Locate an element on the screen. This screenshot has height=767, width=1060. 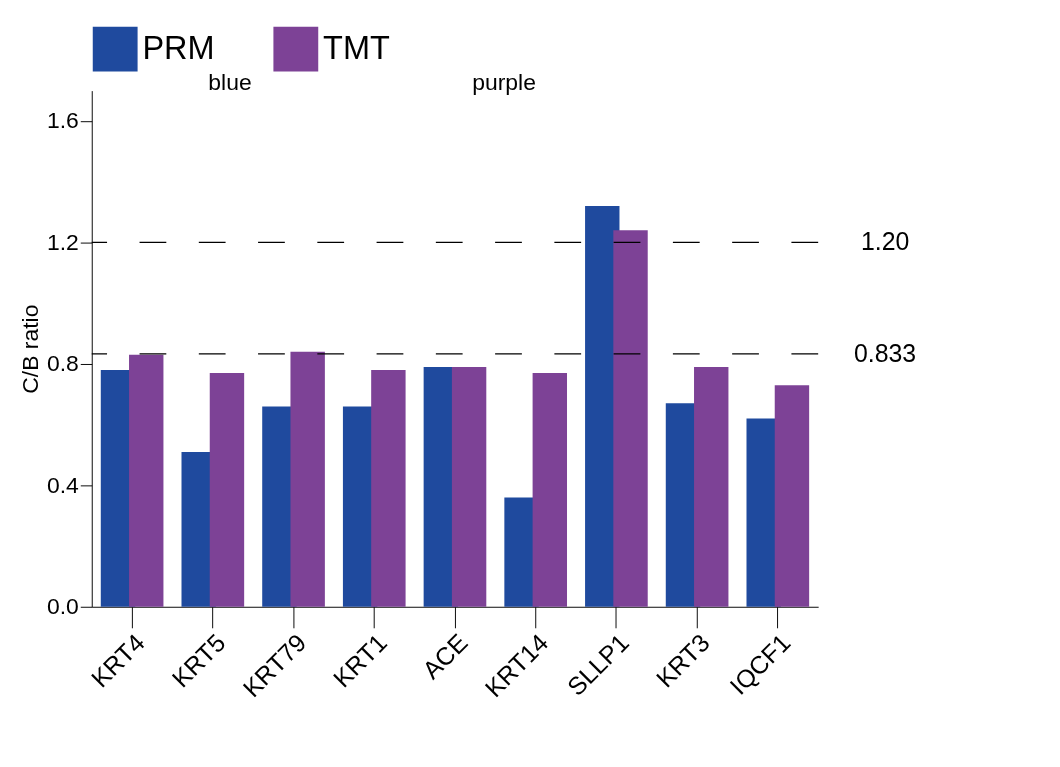
y-tick-label: 1.2 is located at coordinates (62, 241).